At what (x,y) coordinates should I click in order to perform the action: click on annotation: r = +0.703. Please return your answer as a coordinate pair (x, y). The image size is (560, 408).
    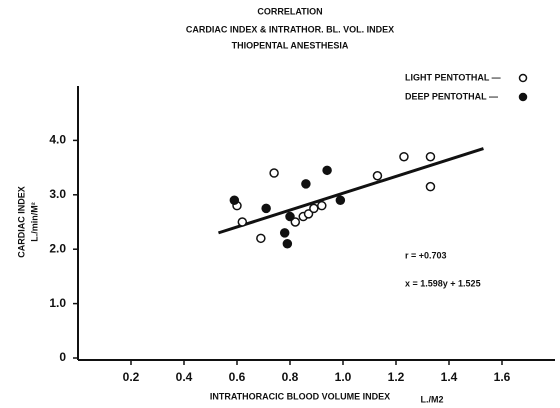
    Looking at the image, I should click on (426, 255).